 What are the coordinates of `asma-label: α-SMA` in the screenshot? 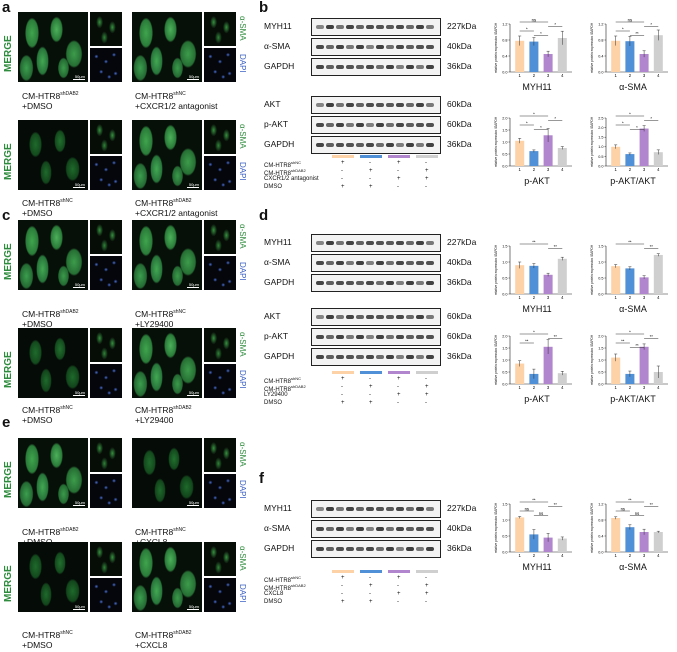 It's located at (242, 136).